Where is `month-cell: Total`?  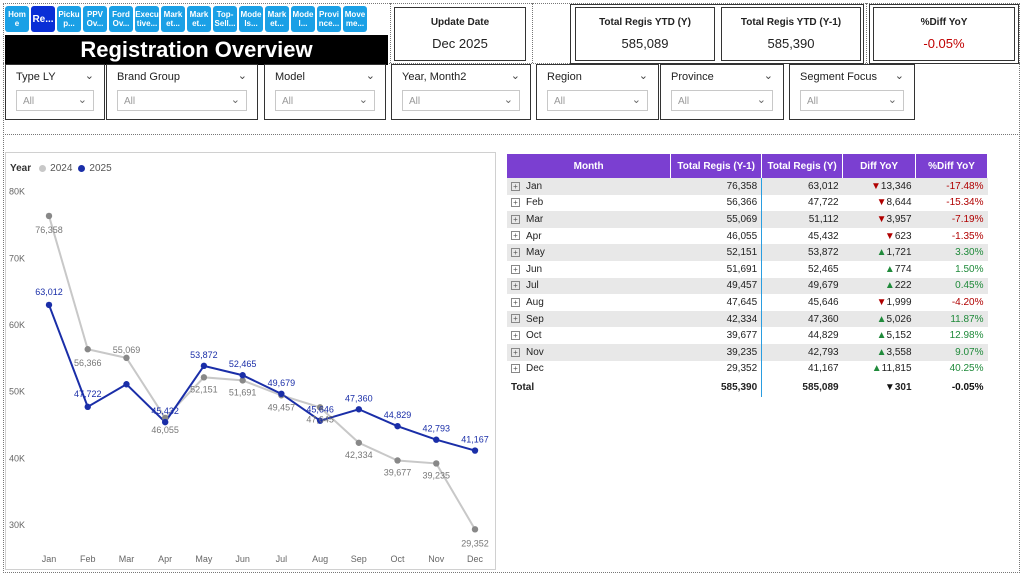 month-cell: Total is located at coordinates (589, 387).